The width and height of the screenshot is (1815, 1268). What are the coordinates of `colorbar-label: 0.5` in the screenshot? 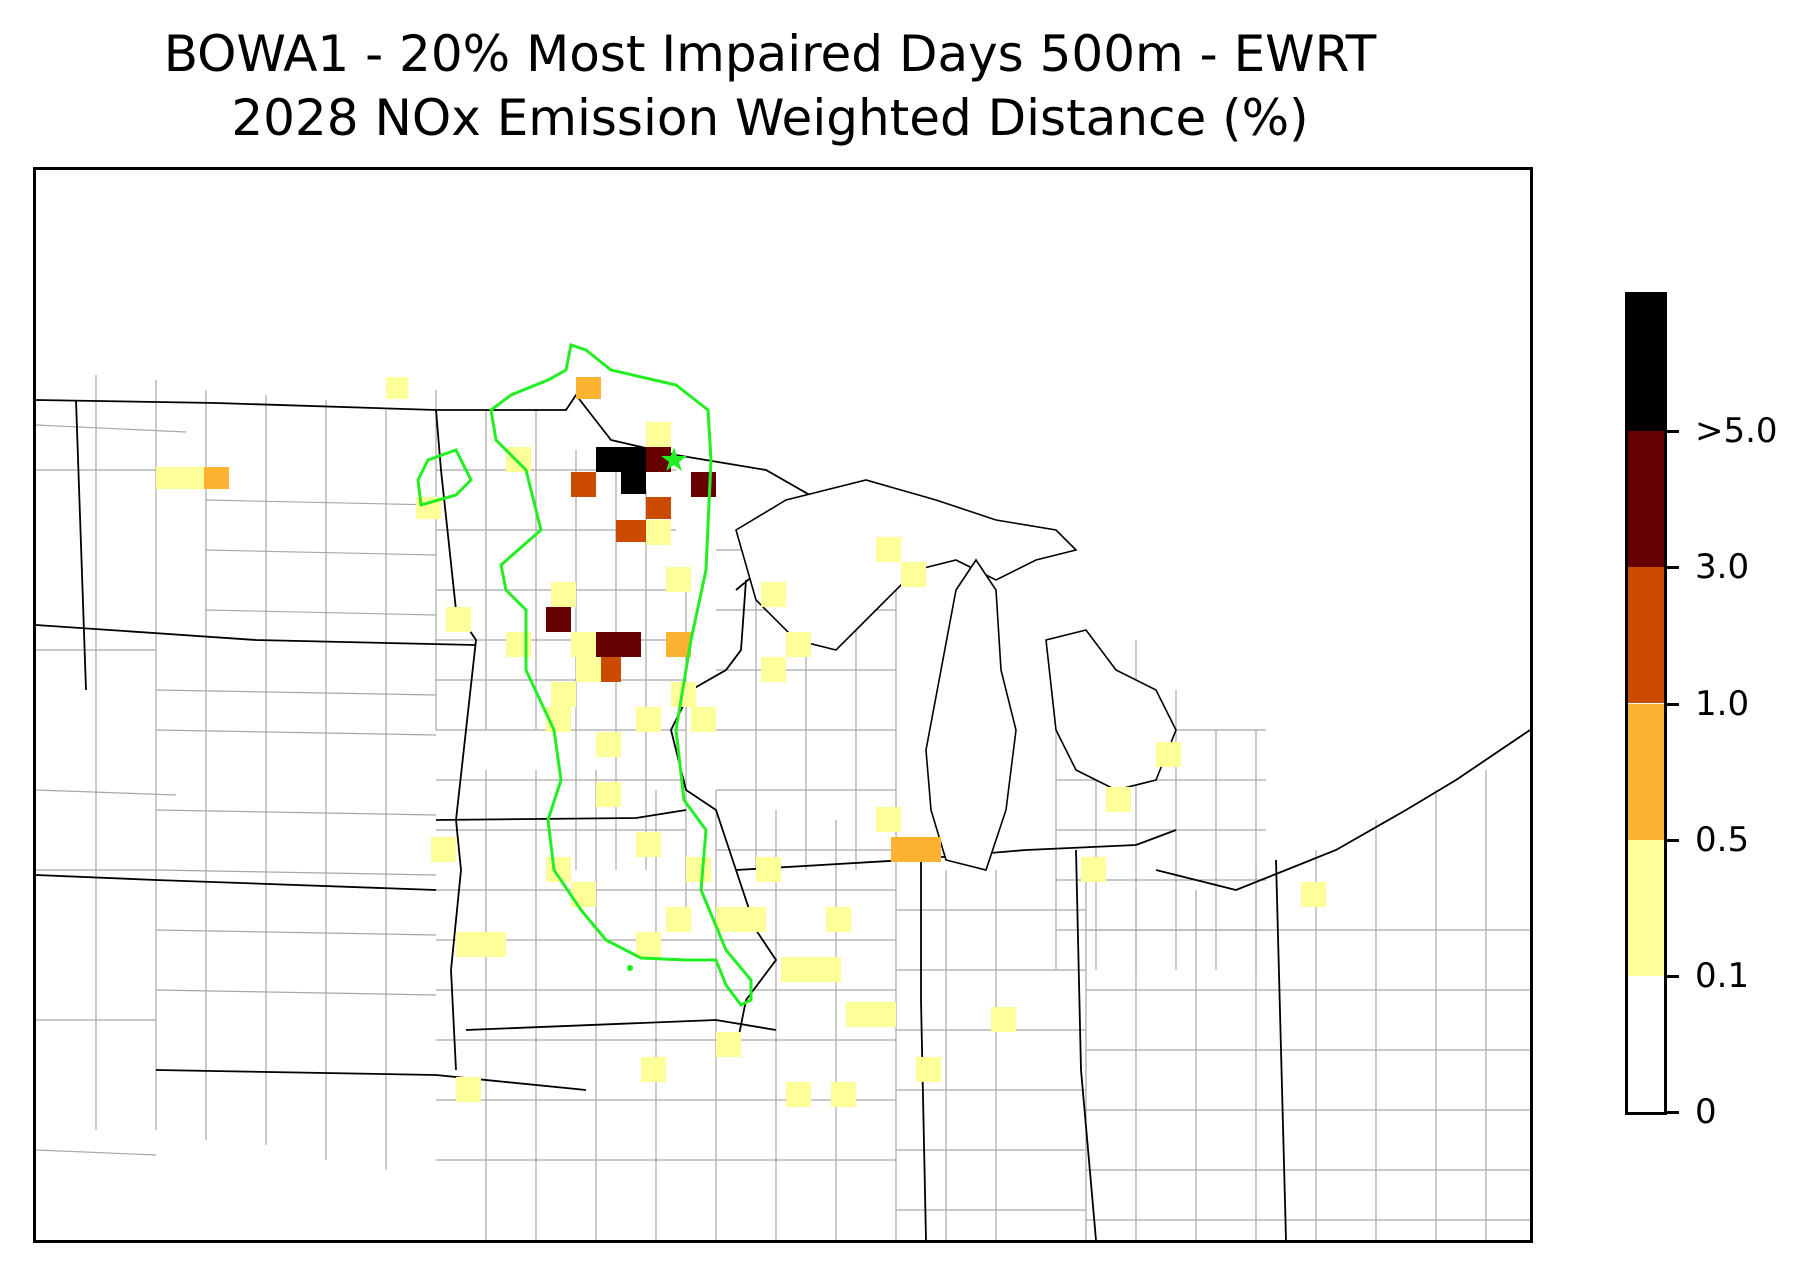 It's located at (1722, 839).